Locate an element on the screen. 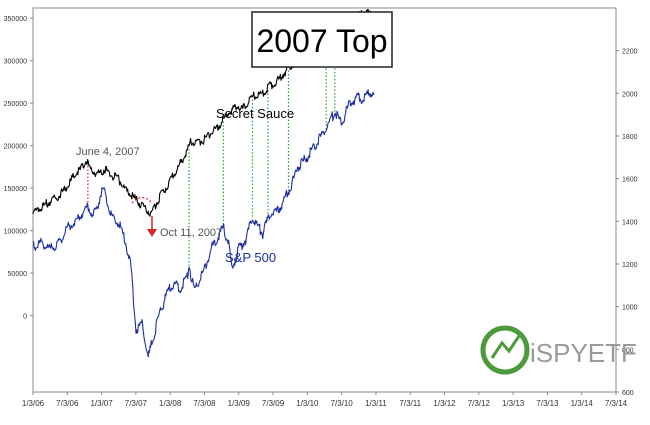 The image size is (650, 425). right-tick-label: 800 is located at coordinates (628, 350).